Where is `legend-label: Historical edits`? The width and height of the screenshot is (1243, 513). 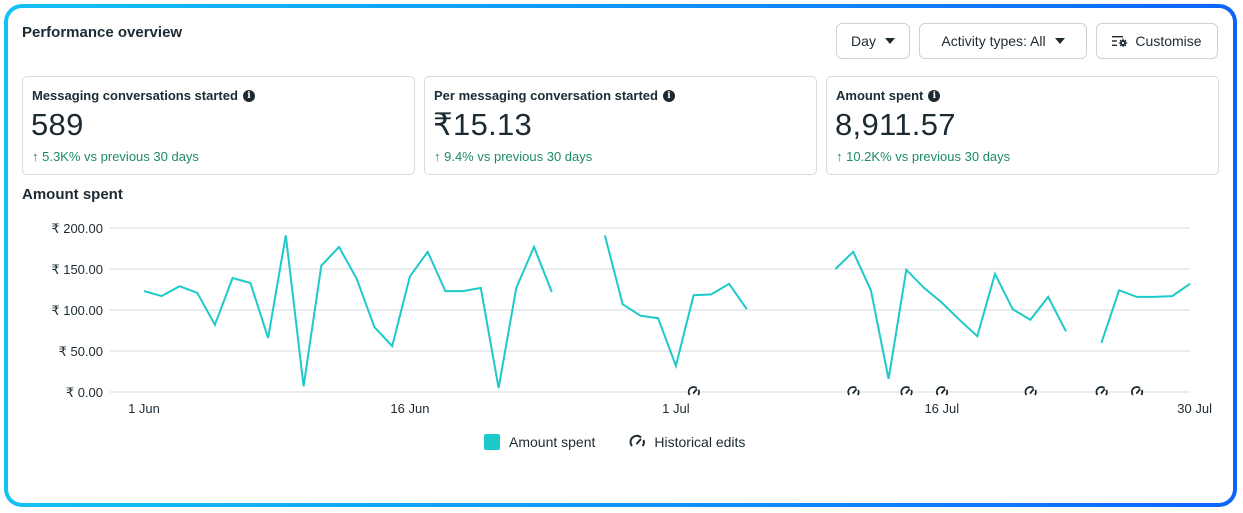 legend-label: Historical edits is located at coordinates (699, 442).